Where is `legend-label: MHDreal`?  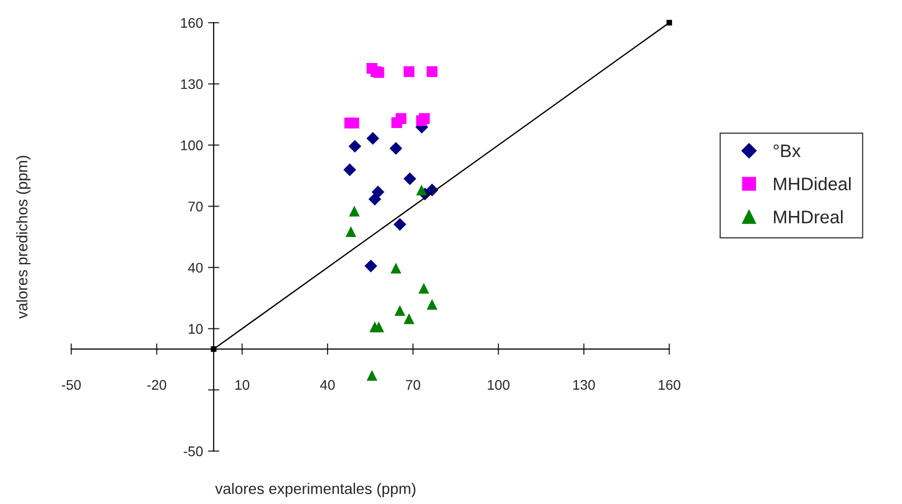 legend-label: MHDreal is located at coordinates (808, 217).